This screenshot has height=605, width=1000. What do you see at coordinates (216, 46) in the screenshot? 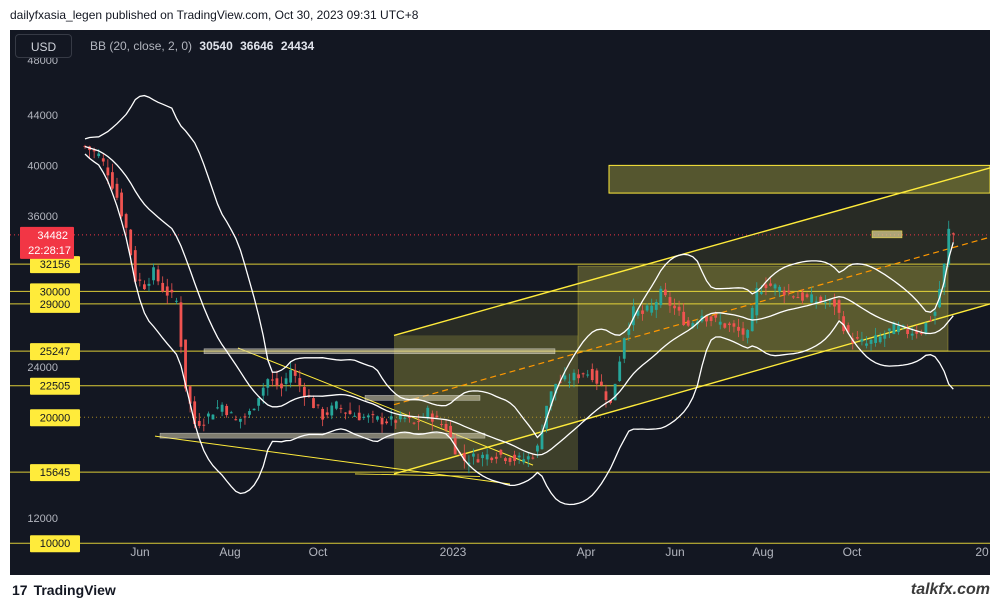
I see `bb-basis-value: 30540` at bounding box center [216, 46].